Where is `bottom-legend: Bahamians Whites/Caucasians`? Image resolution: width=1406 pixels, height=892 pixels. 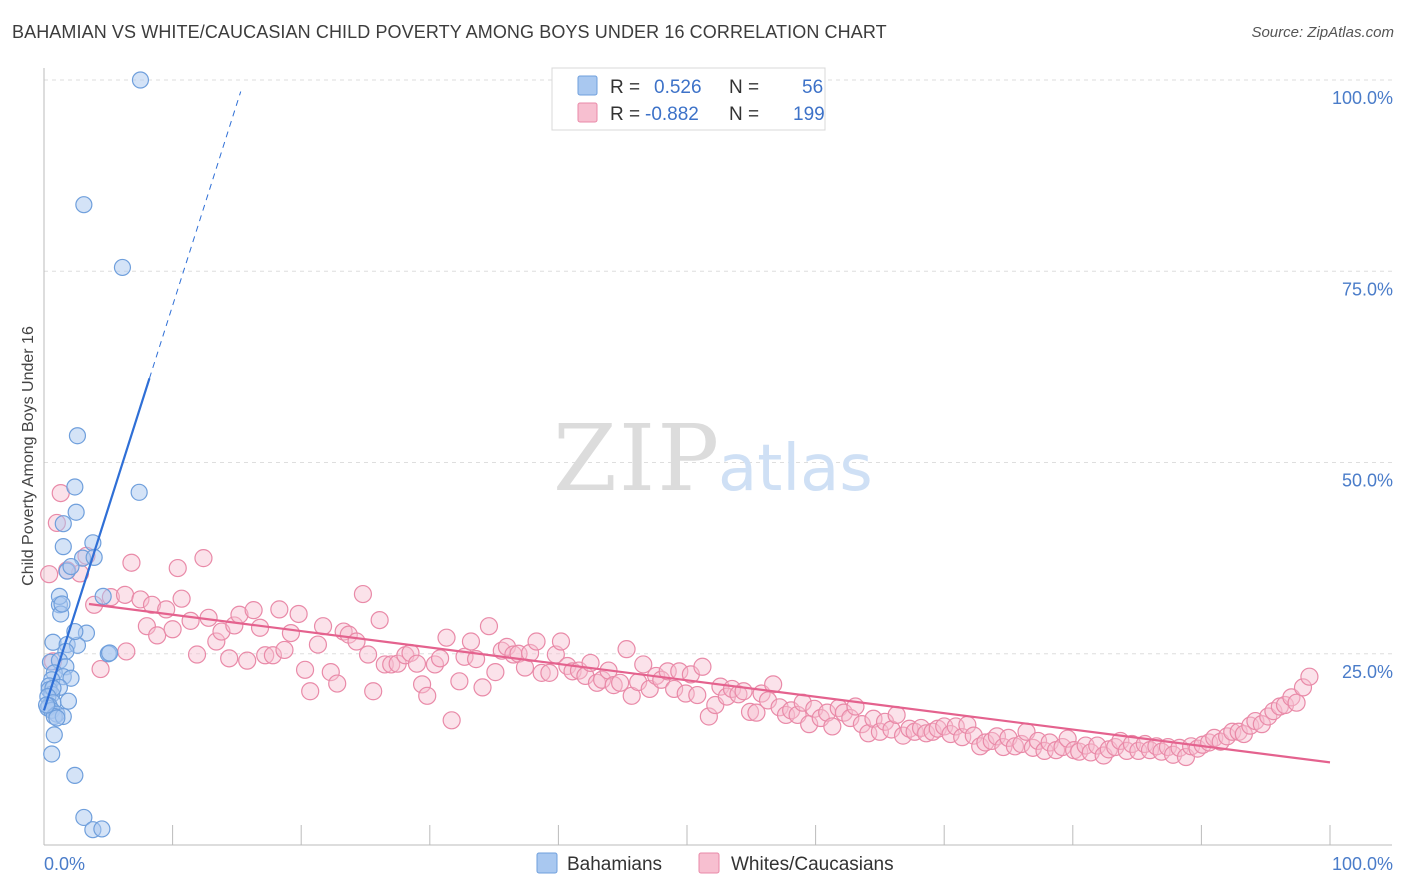 bottom-legend: Bahamians Whites/Caucasians is located at coordinates (715, 863).